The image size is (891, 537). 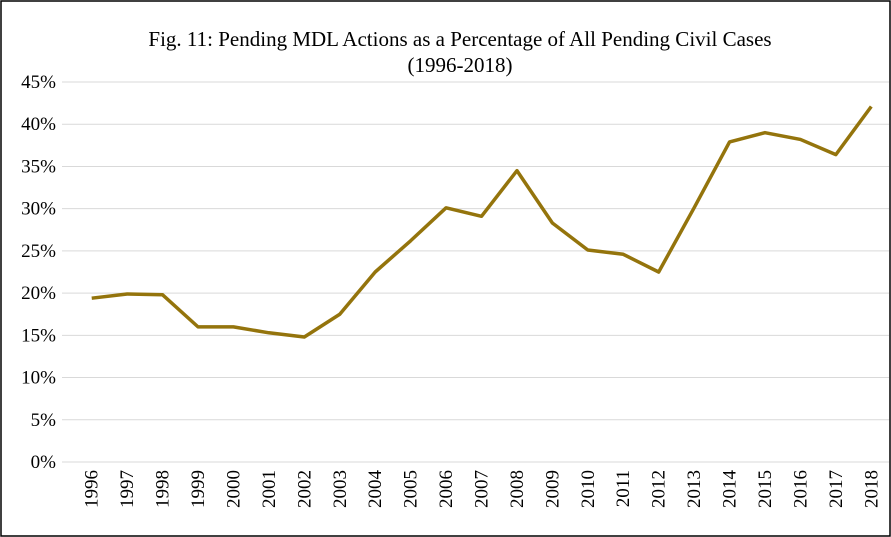 I want to click on y-tick-label: 0%, so click(x=44, y=462).